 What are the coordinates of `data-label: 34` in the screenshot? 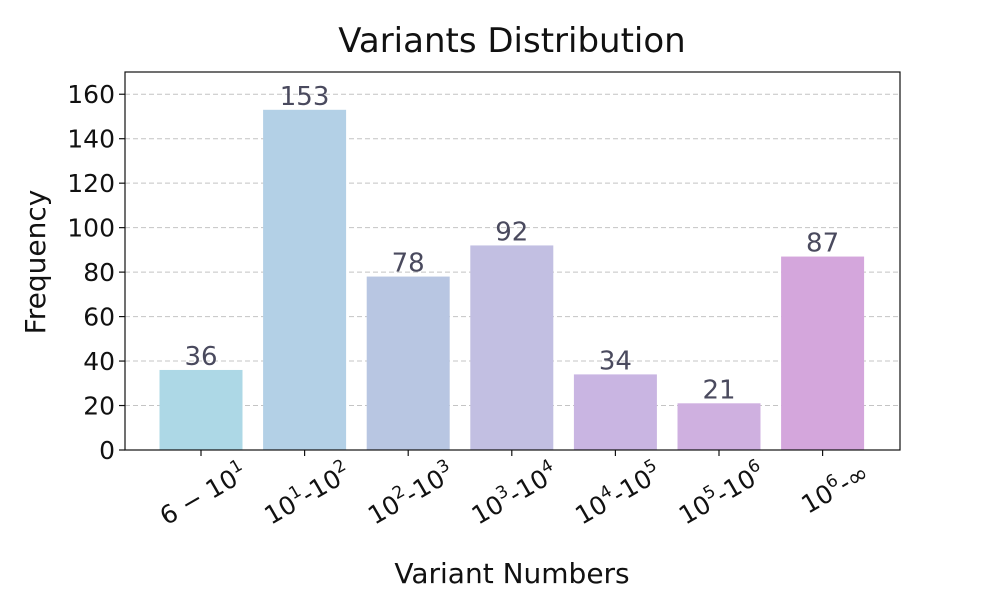 It's located at (615, 361).